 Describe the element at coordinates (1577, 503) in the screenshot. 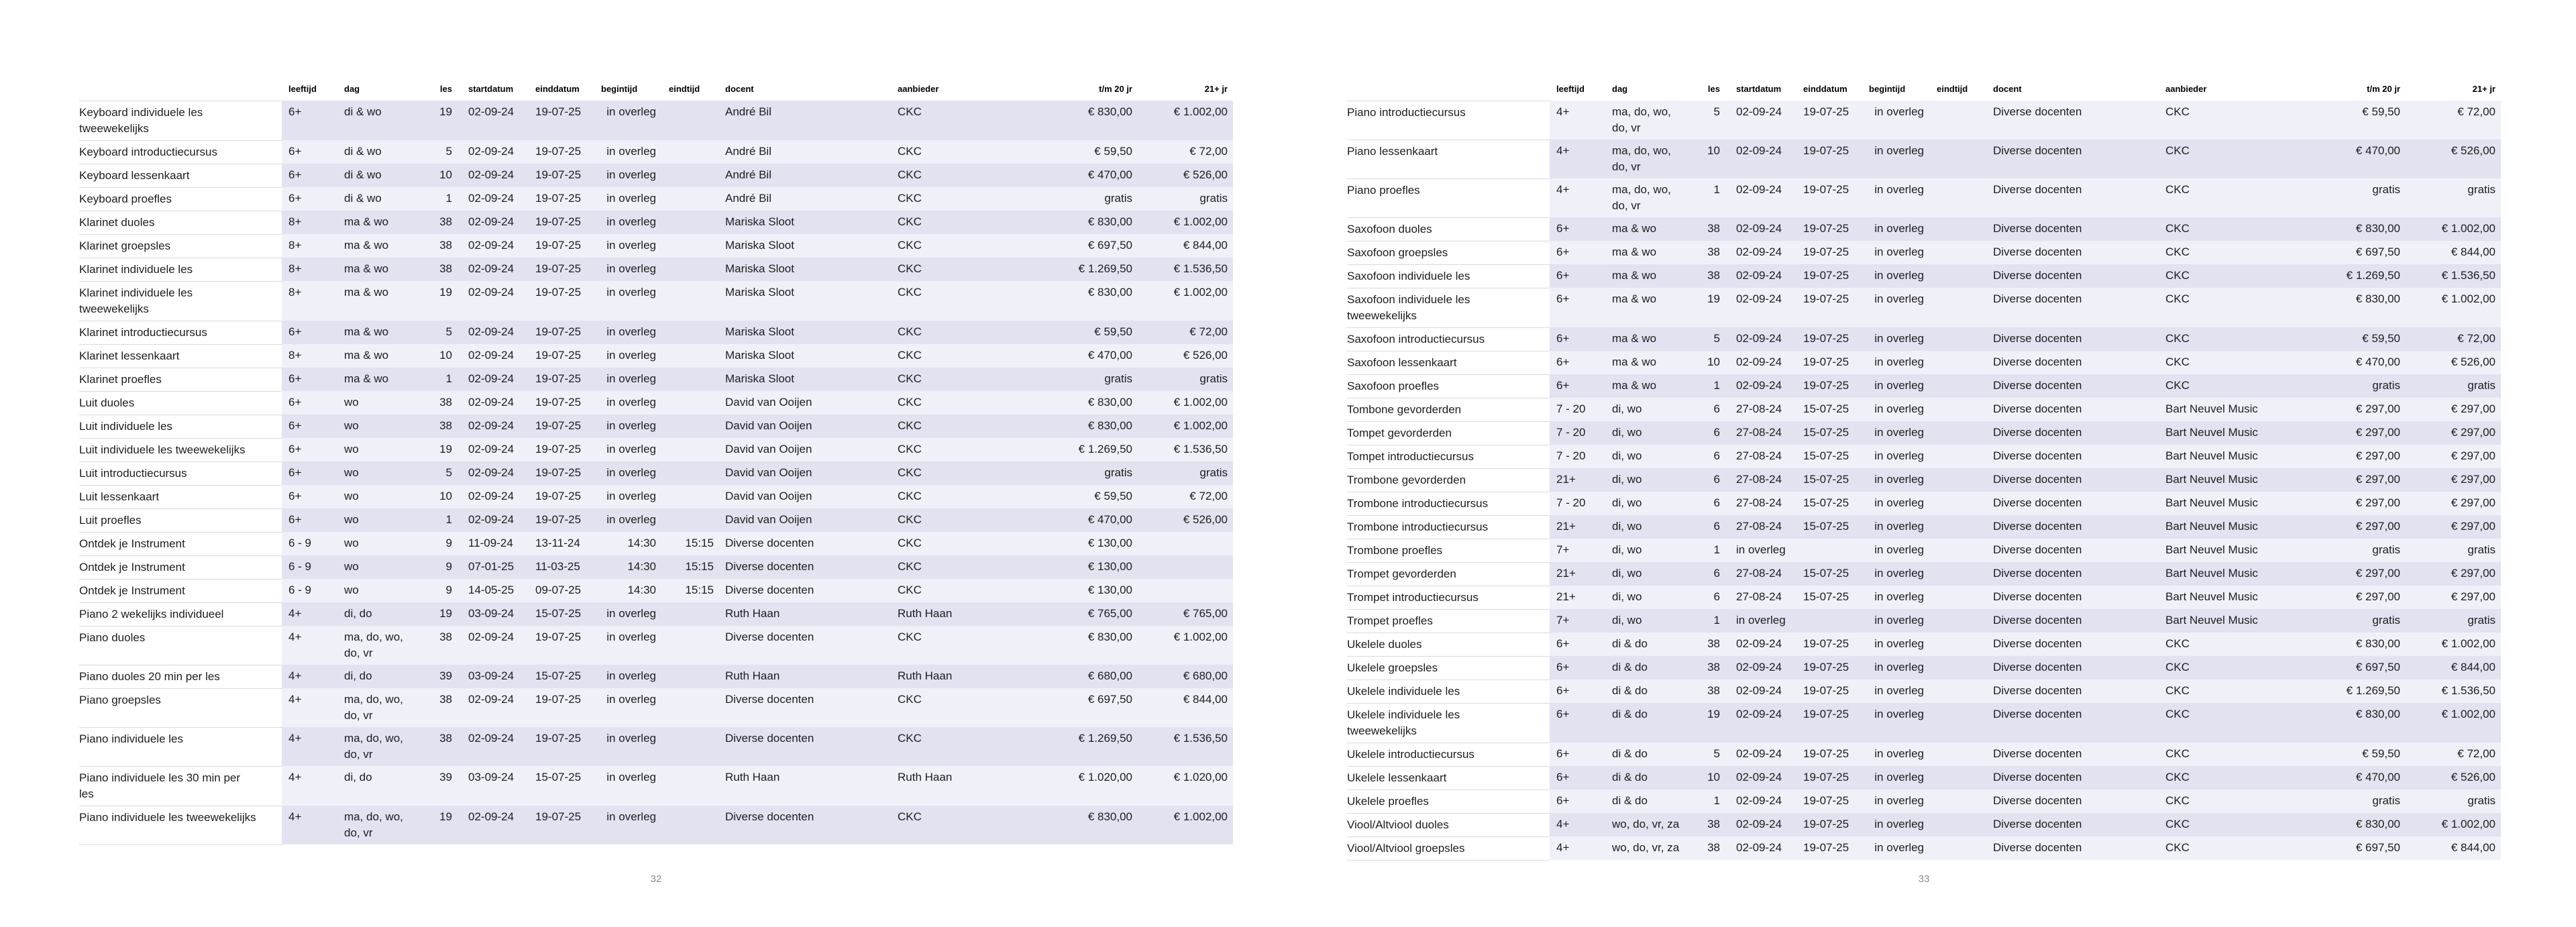

I see `cell-leeftijd: 7 - 20` at that location.